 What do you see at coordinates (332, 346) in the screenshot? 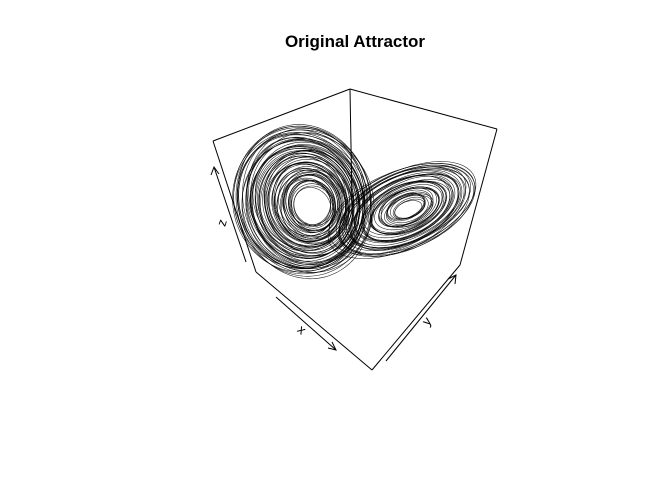
I see `x-axis-arrowhead` at bounding box center [332, 346].